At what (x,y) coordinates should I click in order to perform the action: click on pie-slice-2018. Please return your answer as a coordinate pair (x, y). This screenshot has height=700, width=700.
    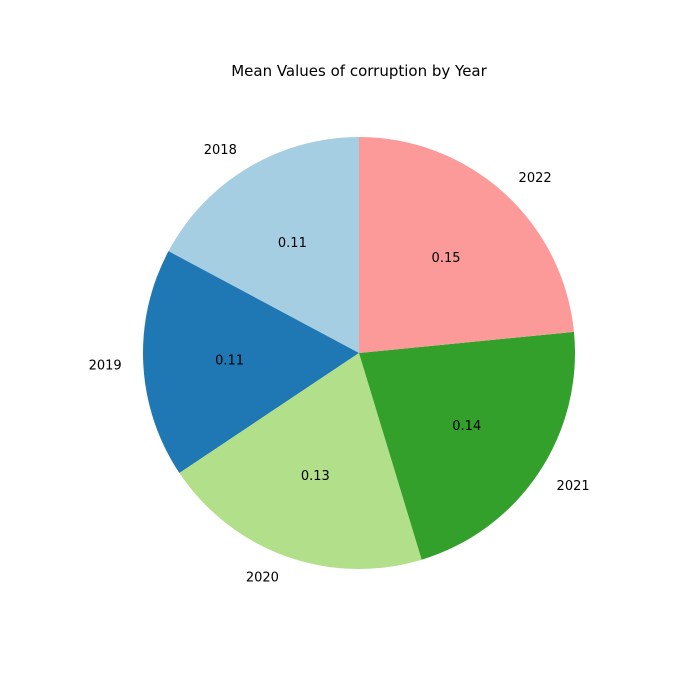
    Looking at the image, I should click on (263, 245).